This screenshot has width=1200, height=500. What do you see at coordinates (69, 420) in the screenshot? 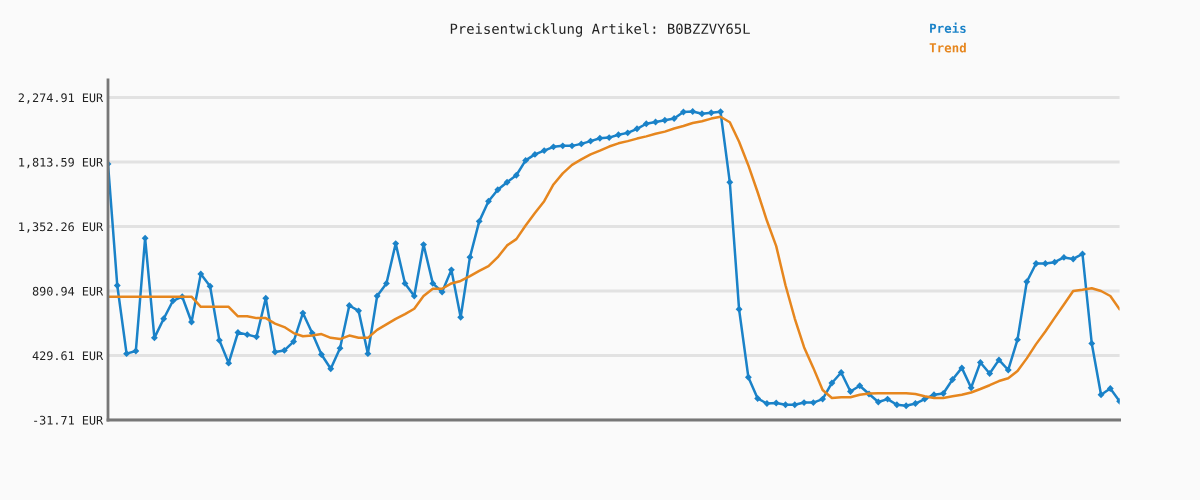
I see `y-tick-label: -31.71 EUR` at bounding box center [69, 420].